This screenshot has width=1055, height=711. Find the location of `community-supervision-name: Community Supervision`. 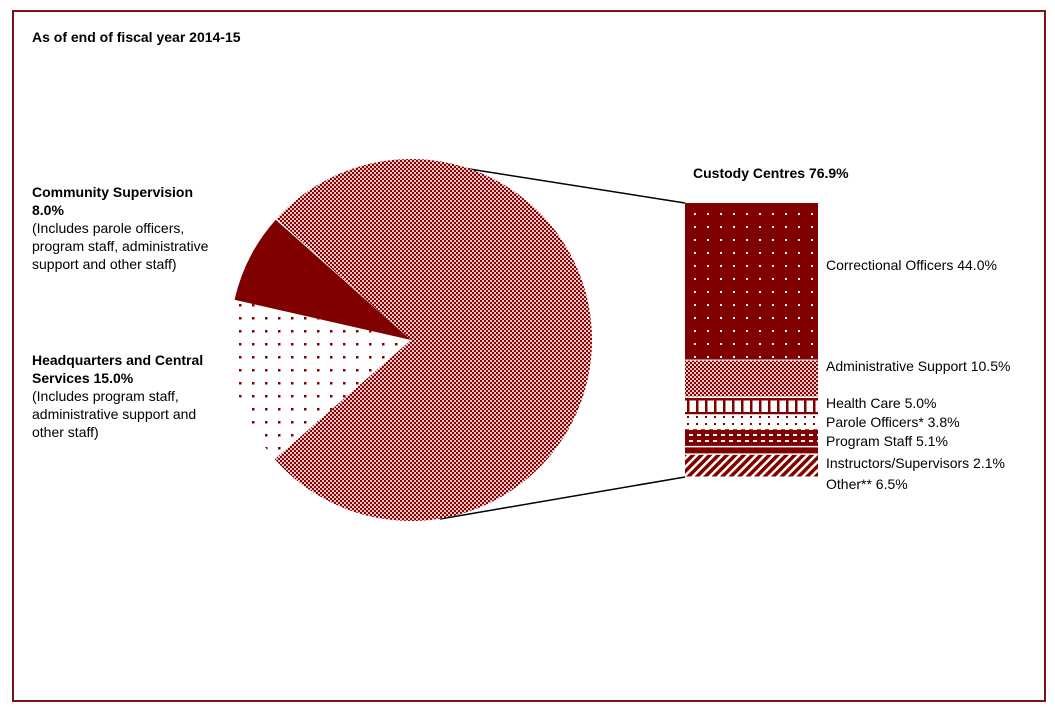

community-supervision-name: Community Supervision is located at coordinates (113, 192).